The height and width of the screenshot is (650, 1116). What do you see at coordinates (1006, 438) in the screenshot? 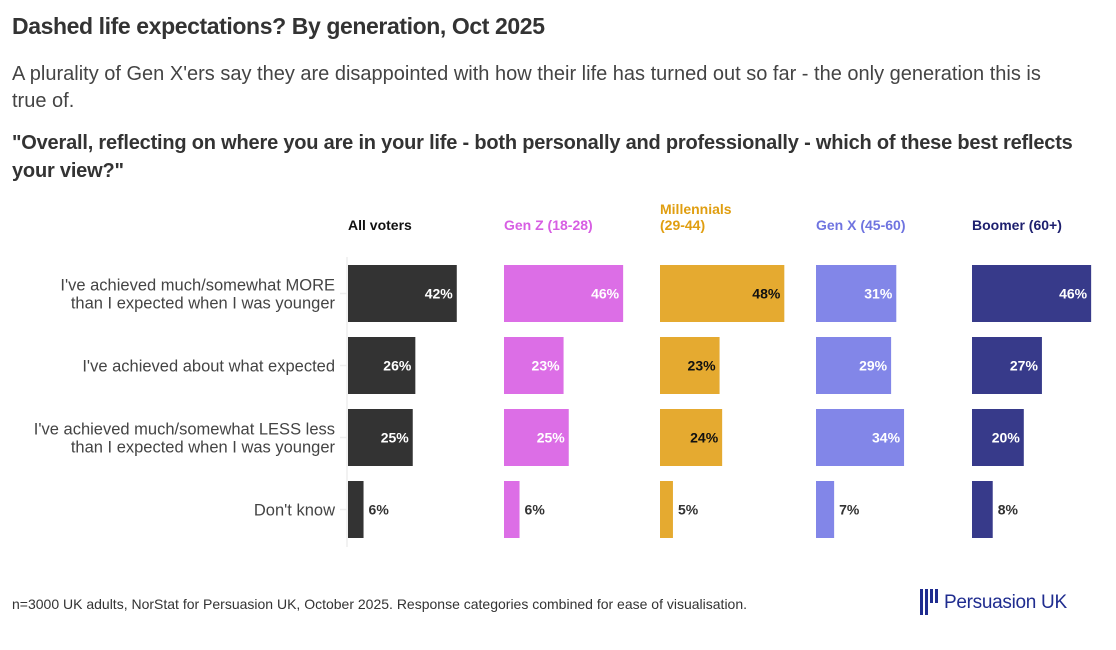
I see `data-label: 20%` at bounding box center [1006, 438].